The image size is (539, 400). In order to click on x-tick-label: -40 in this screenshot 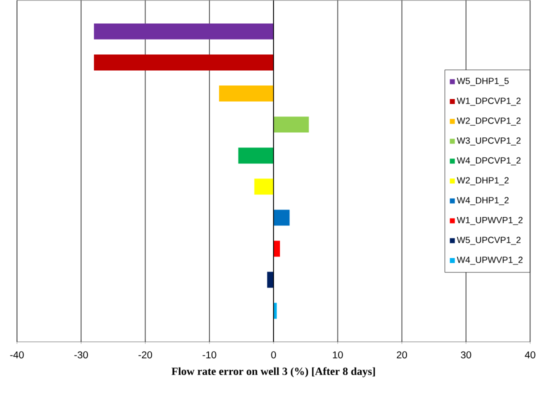, I will do `click(17, 354)`.